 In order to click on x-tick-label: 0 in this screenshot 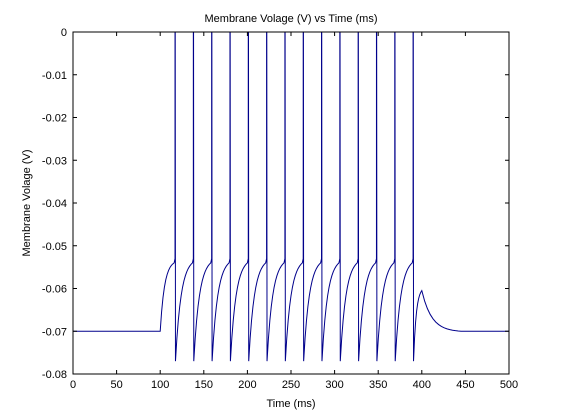, I will do `click(73, 385)`.